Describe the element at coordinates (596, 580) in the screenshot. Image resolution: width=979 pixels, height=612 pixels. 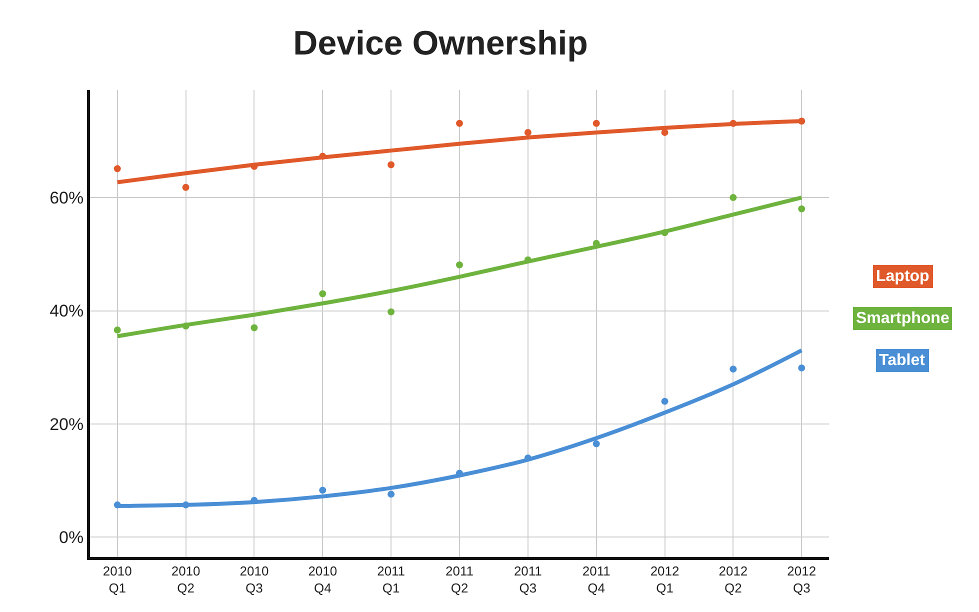
I see `x-tick-label: 2011 Q4` at that location.